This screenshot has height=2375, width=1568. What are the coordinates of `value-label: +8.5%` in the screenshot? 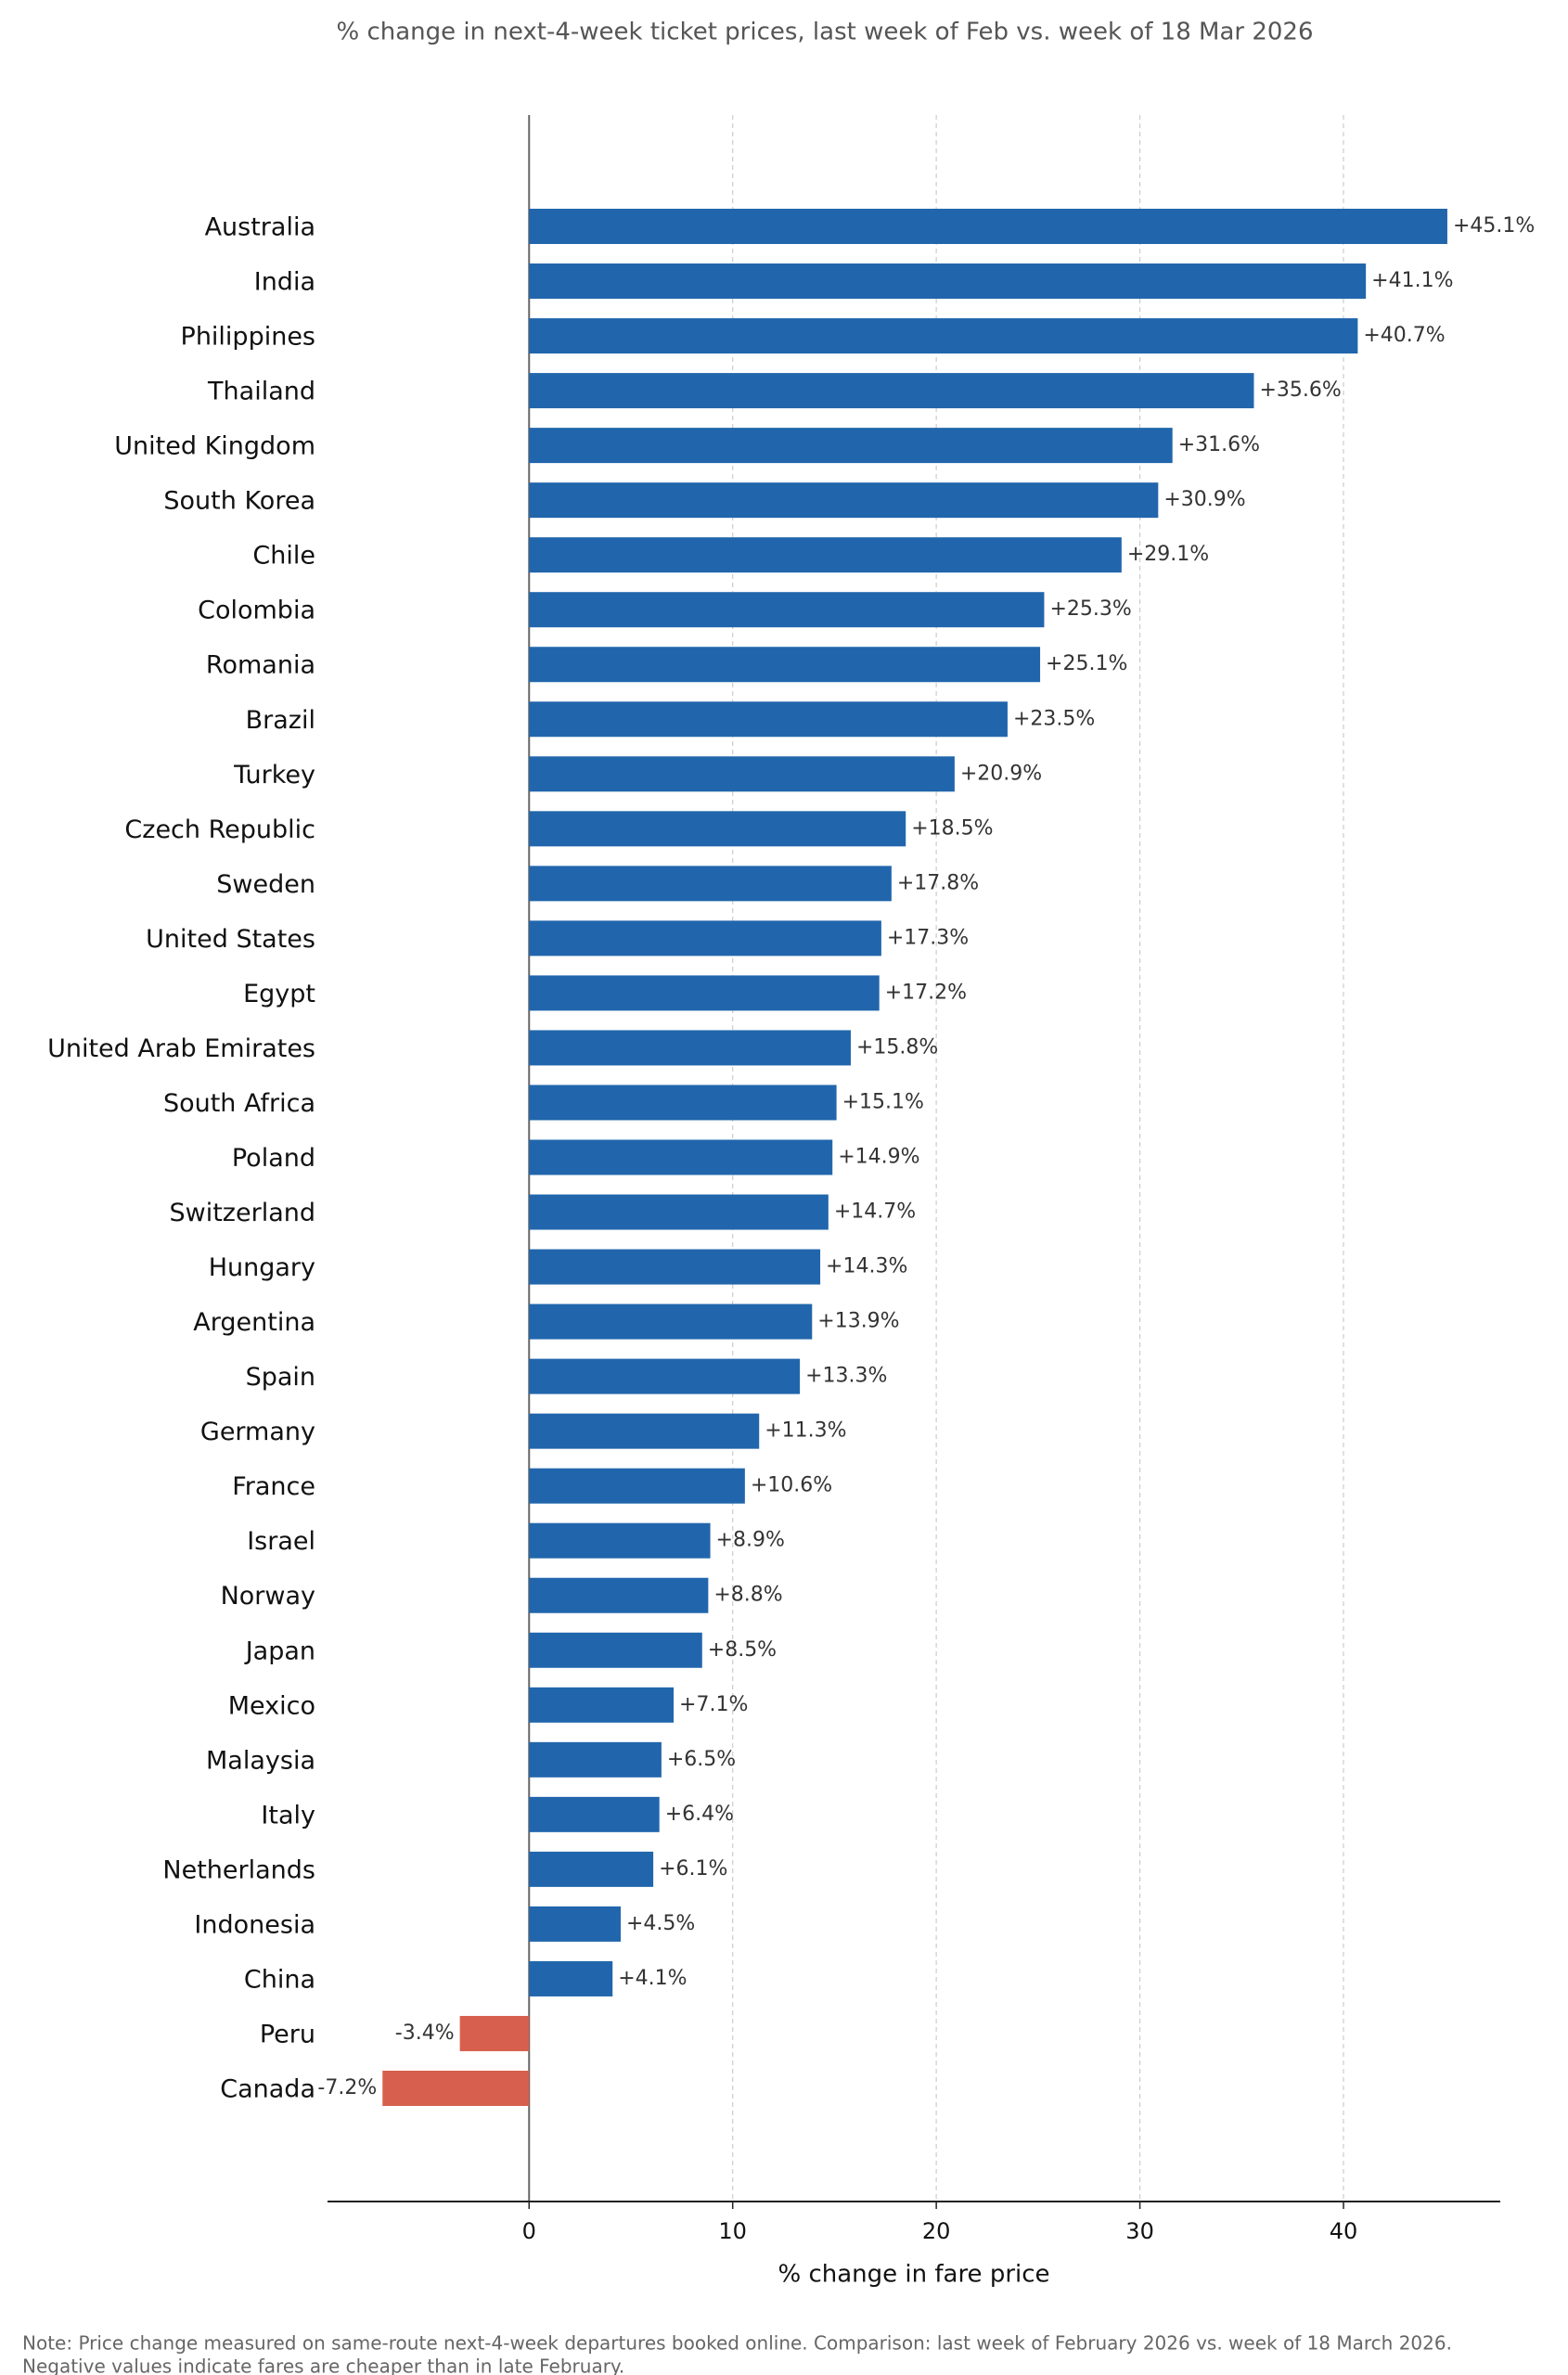 It's located at (742, 1650).